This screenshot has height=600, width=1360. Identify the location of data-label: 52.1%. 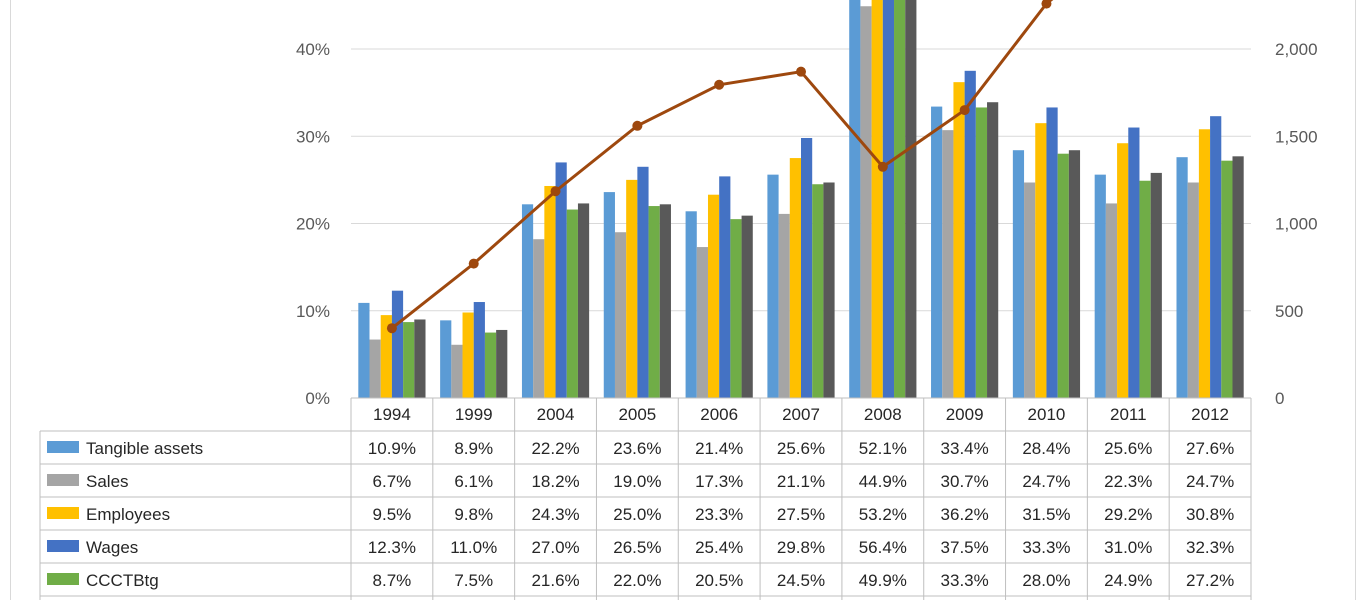
(883, 448).